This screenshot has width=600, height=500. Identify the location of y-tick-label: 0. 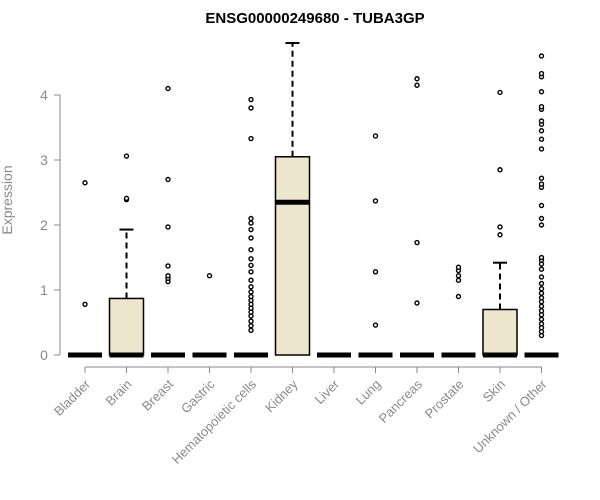
(44, 355).